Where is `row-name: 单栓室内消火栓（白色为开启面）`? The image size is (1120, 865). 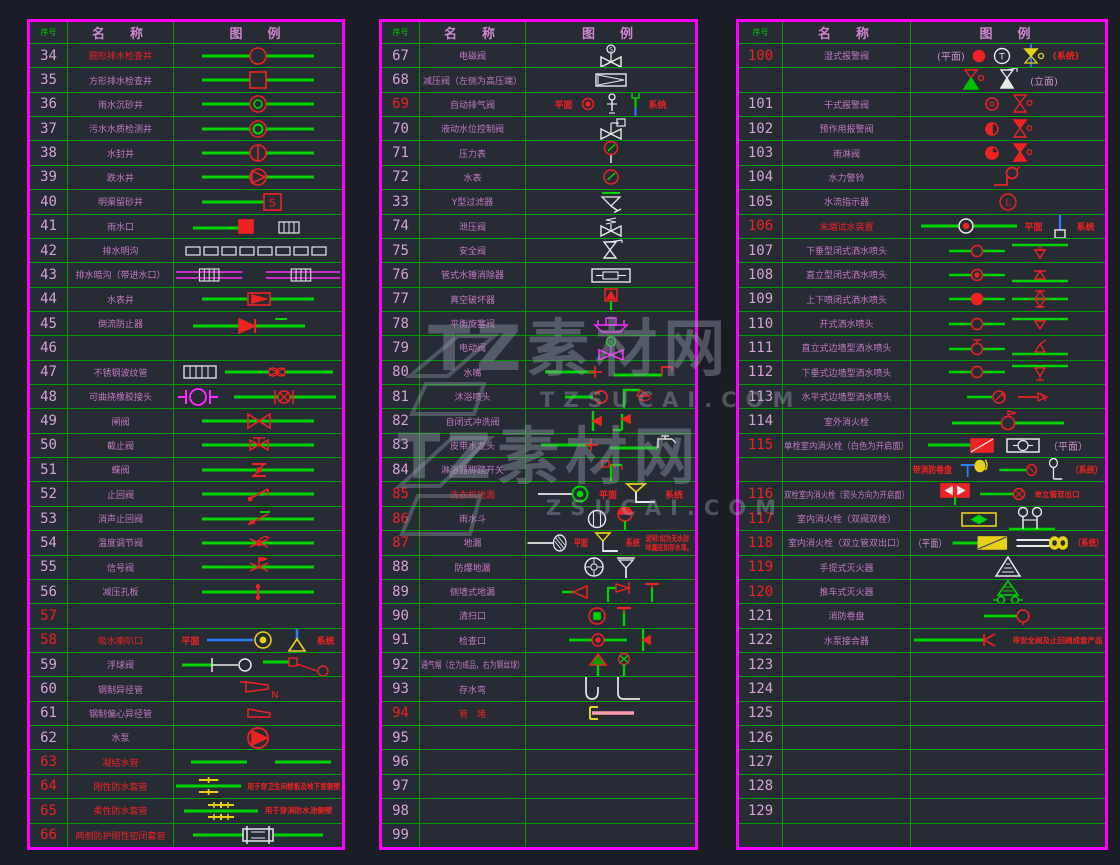 row-name: 单栓室内消火栓（白色为开启面） is located at coordinates (847, 445).